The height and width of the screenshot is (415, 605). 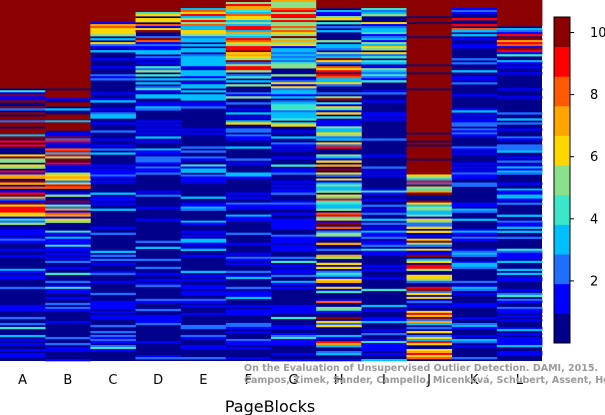 I want to click on x-tick-label-K: K, so click(x=474, y=380).